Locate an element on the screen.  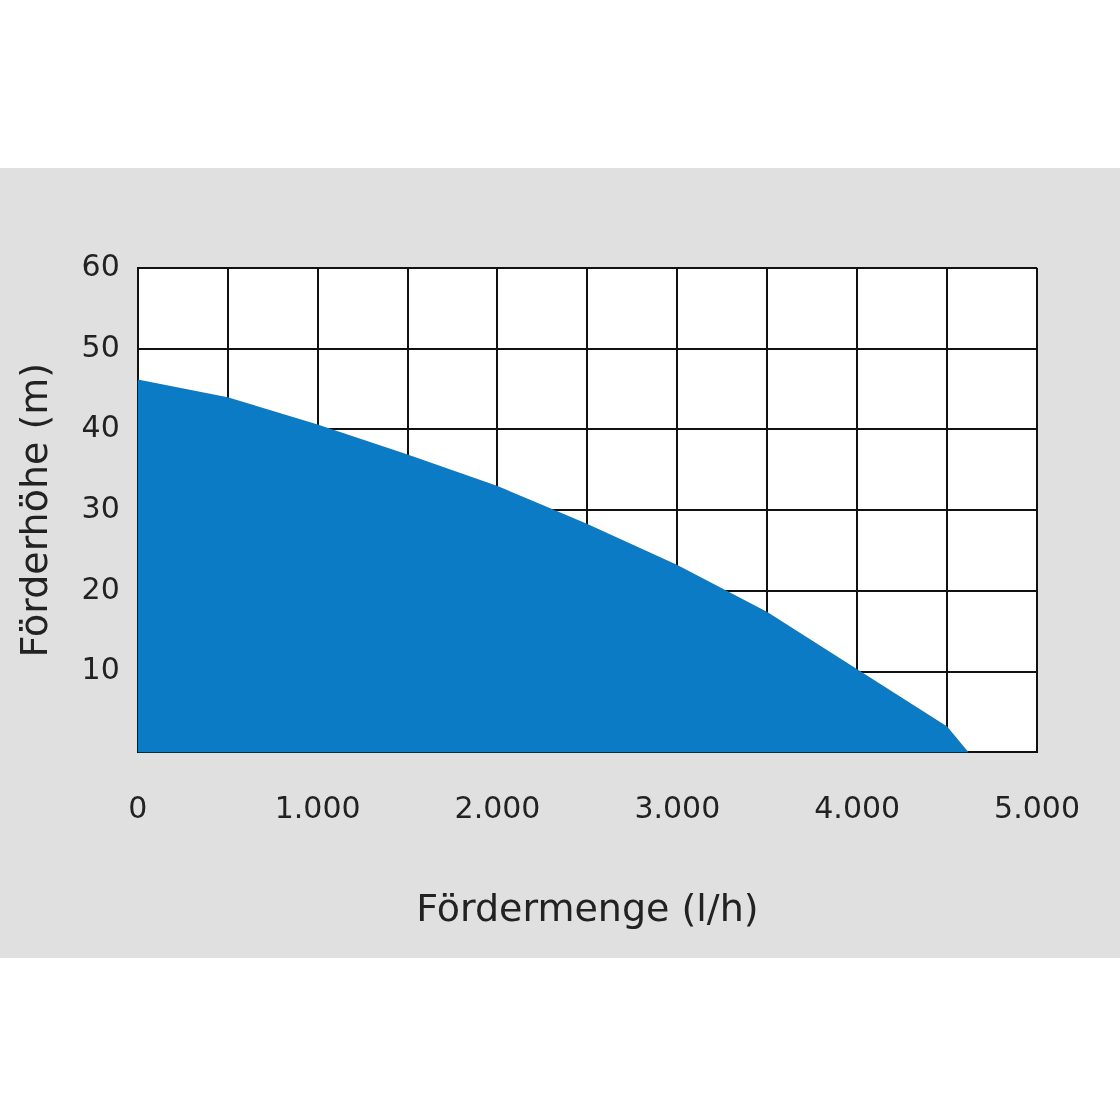
y-tick-label: 30 is located at coordinates (100, 507).